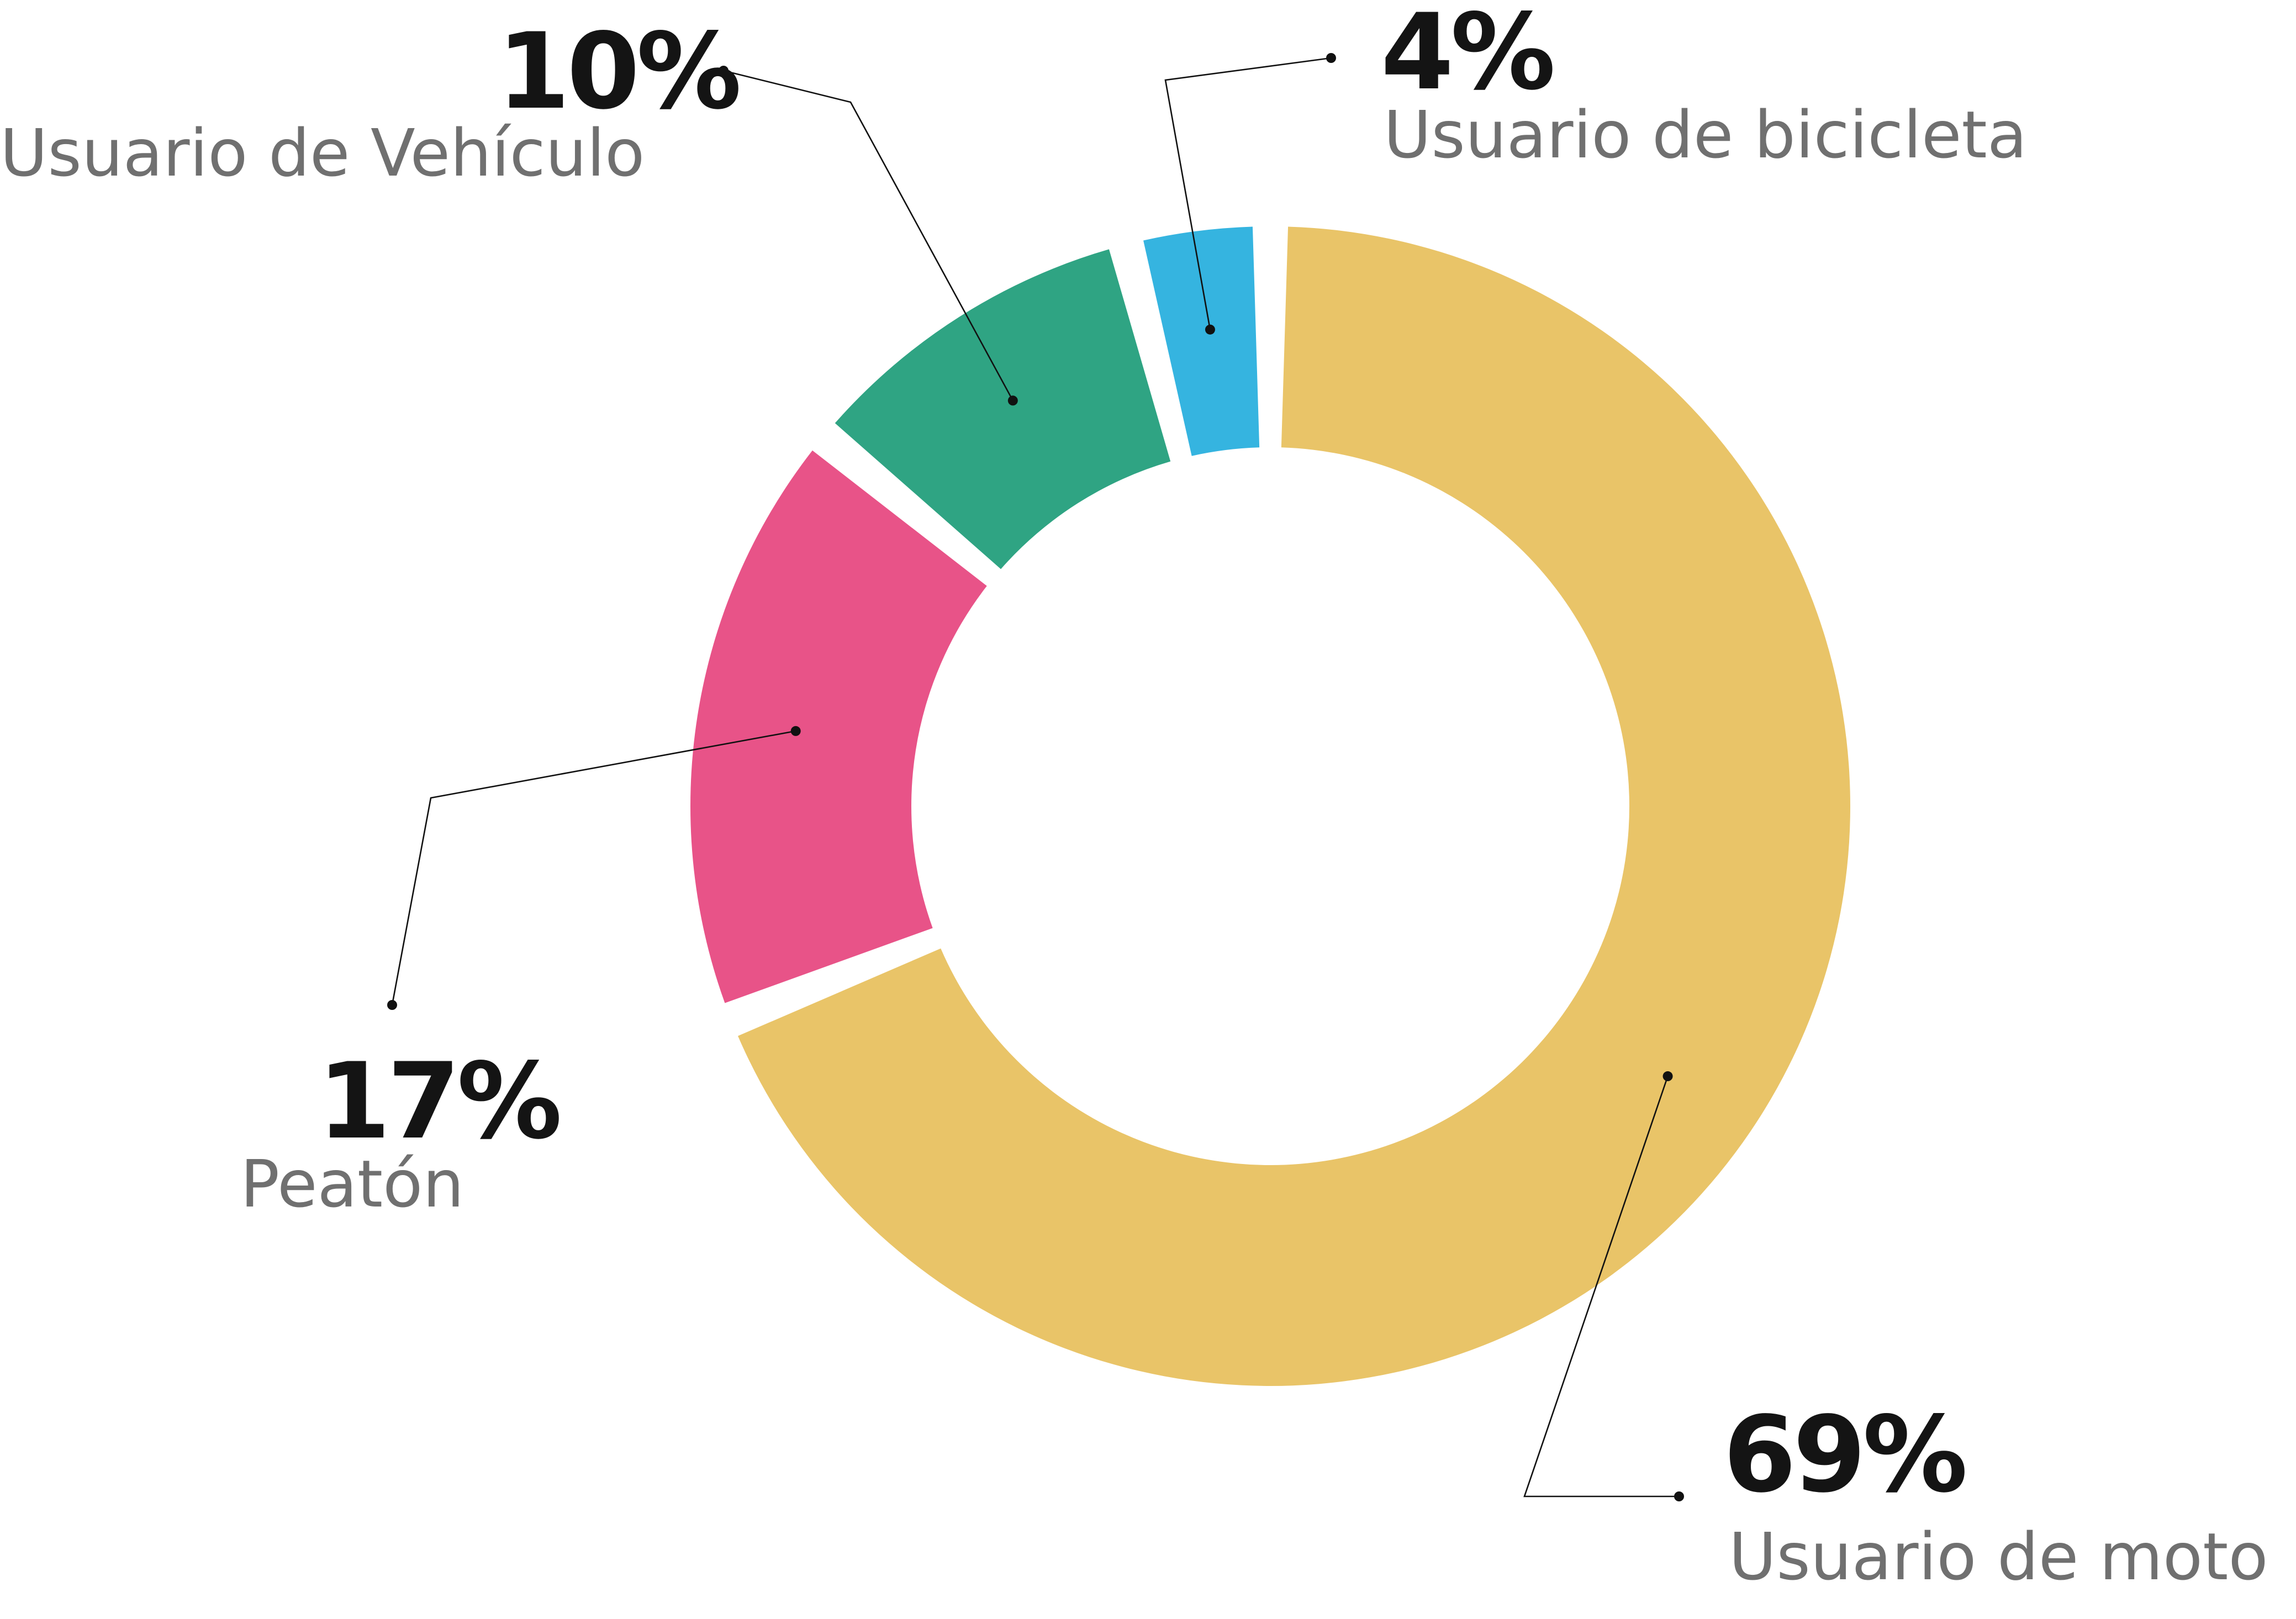 The width and height of the screenshot is (2296, 1619). Describe the element at coordinates (1705, 135) in the screenshot. I see `category-label-bicicleta: Usuario de bicicleta` at that location.